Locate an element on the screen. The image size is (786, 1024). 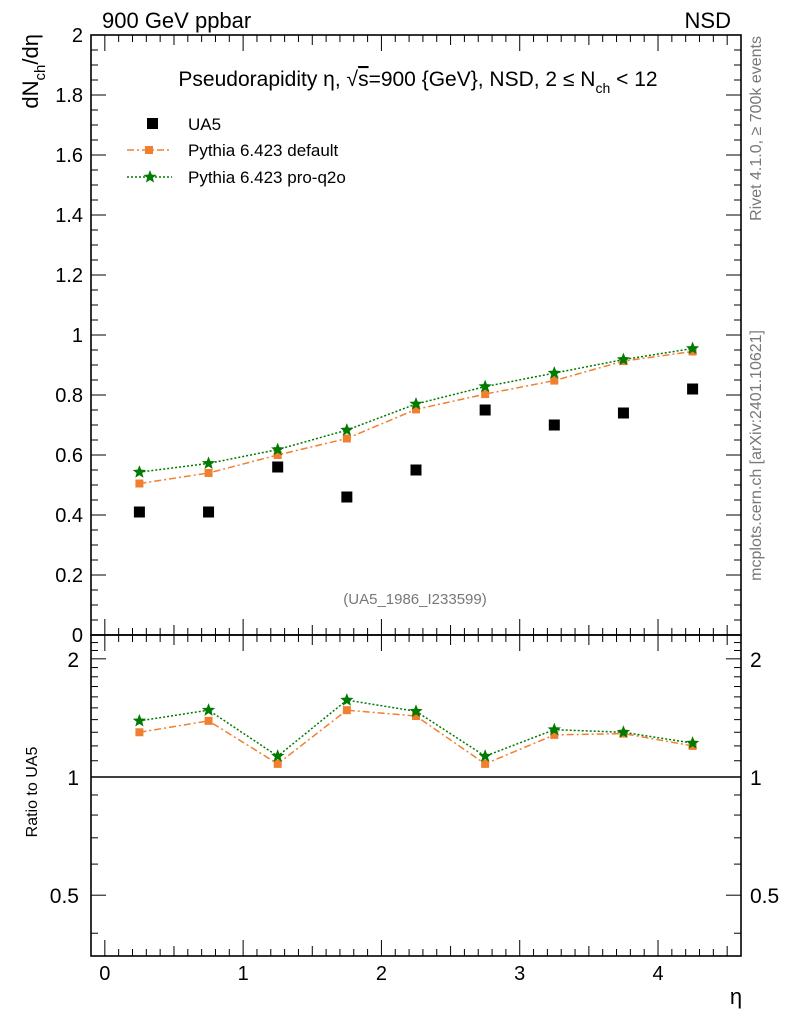
main-ytick-label: 1.6 is located at coordinates (69, 156).